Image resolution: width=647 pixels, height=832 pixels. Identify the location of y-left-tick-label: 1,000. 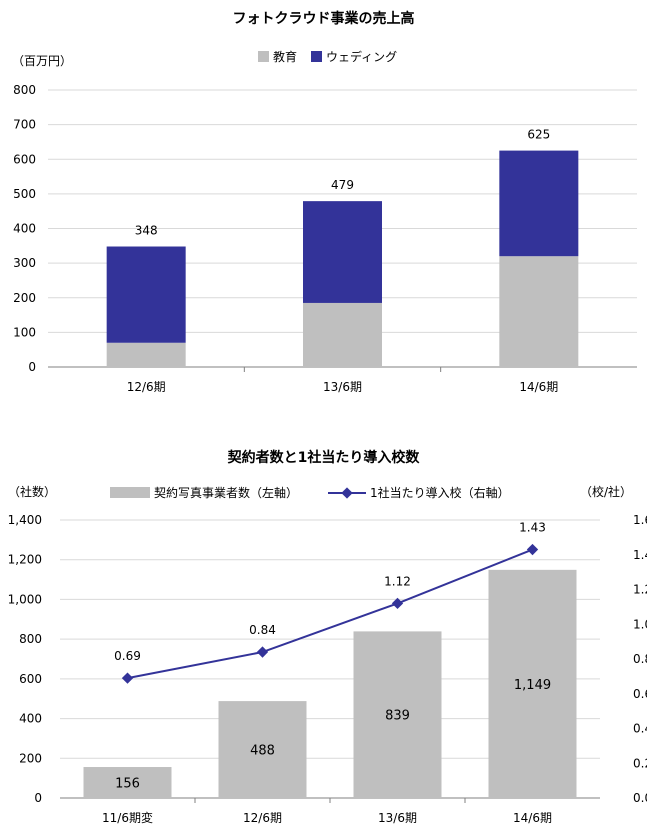
(25, 599).